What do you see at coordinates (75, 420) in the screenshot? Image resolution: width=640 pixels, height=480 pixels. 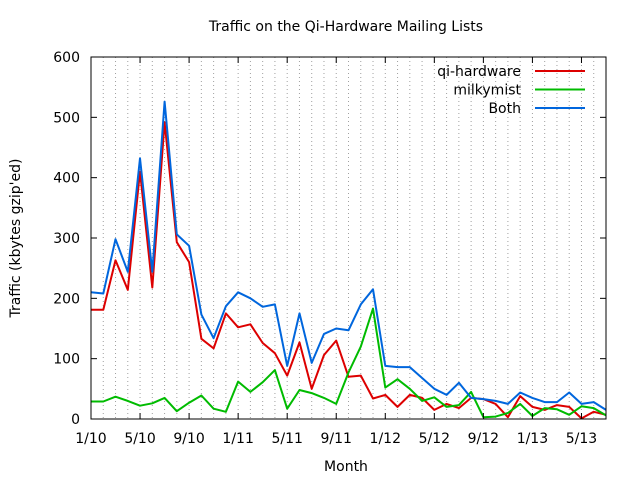 I see `y-tick-label: 0` at bounding box center [75, 420].